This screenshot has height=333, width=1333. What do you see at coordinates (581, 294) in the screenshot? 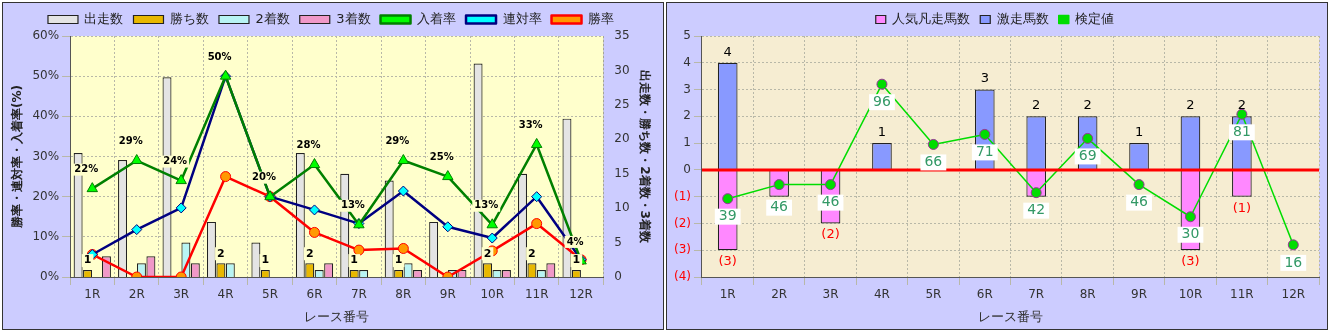
I see `x-tick-label: 12R` at bounding box center [581, 294].